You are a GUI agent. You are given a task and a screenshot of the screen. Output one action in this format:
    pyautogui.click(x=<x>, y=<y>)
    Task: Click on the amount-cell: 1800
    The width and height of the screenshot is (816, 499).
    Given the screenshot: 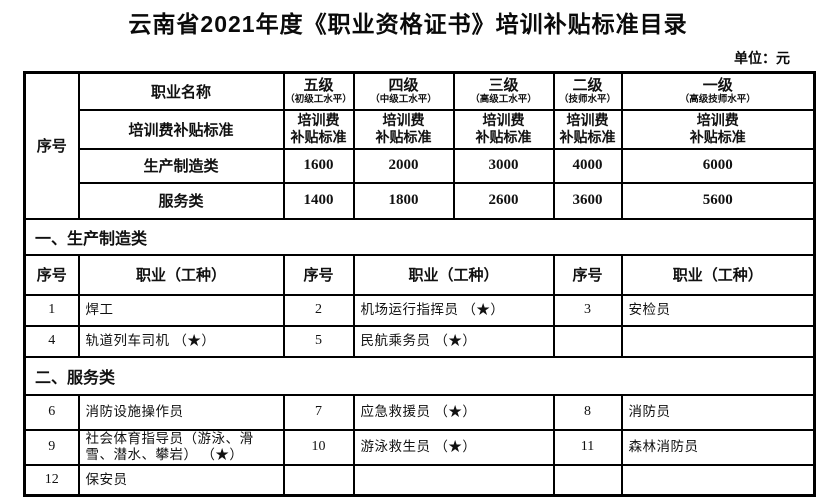 What is the action you would take?
    pyautogui.click(x=403, y=200)
    